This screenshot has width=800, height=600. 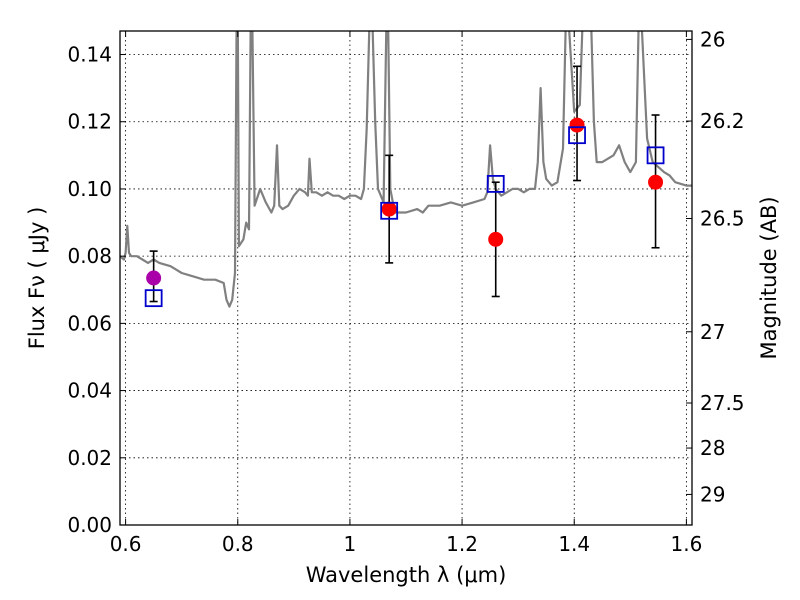 What do you see at coordinates (89, 55) in the screenshot?
I see `y-tick-label: 0.14` at bounding box center [89, 55].